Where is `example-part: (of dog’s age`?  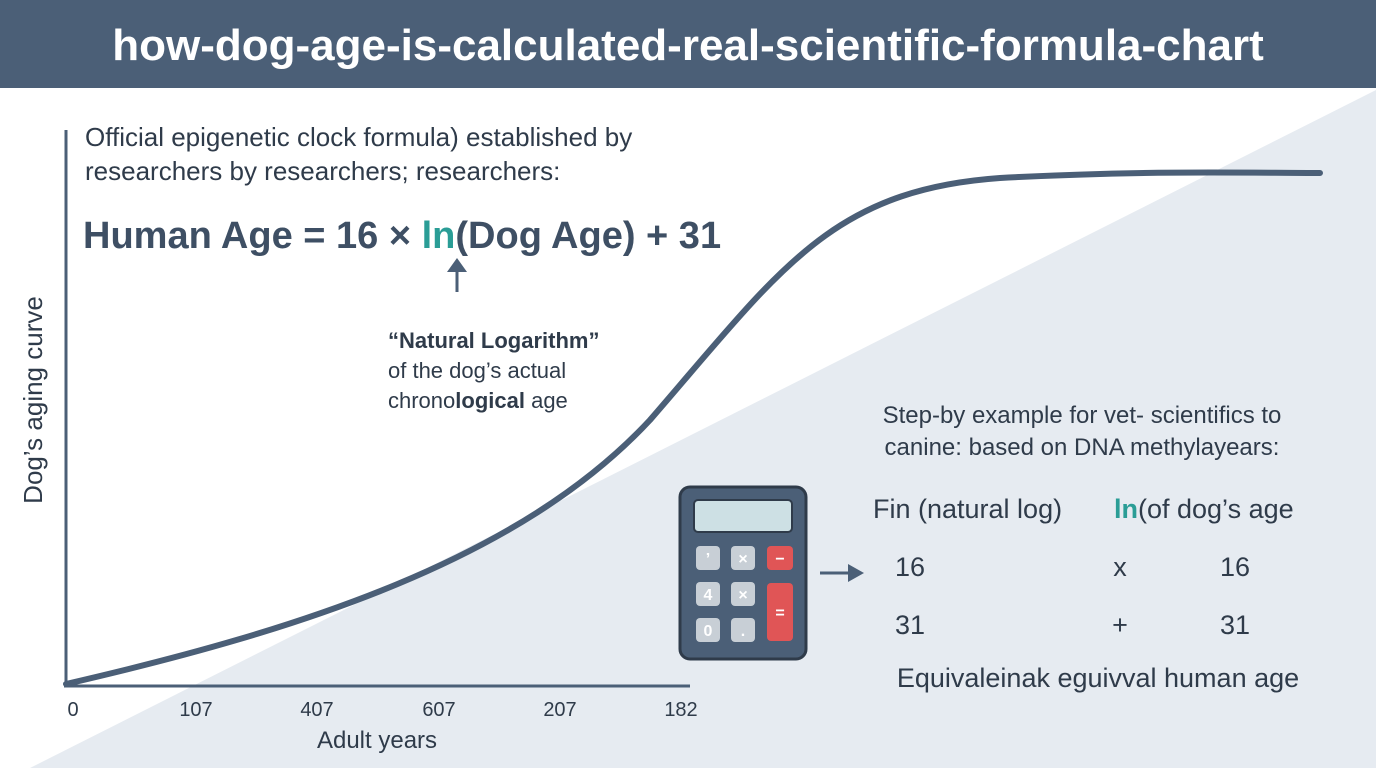
example-part: (of dog’s age is located at coordinates (1216, 509).